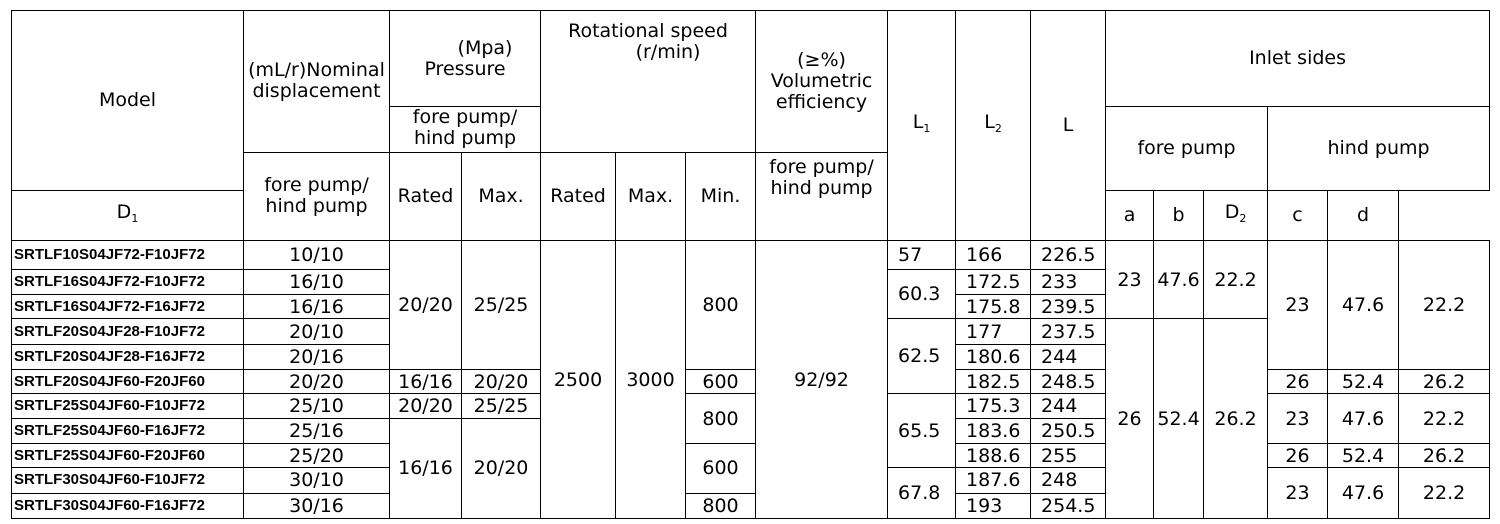  Describe the element at coordinates (1068, 455) in the screenshot. I see `l-cell: 255` at that location.